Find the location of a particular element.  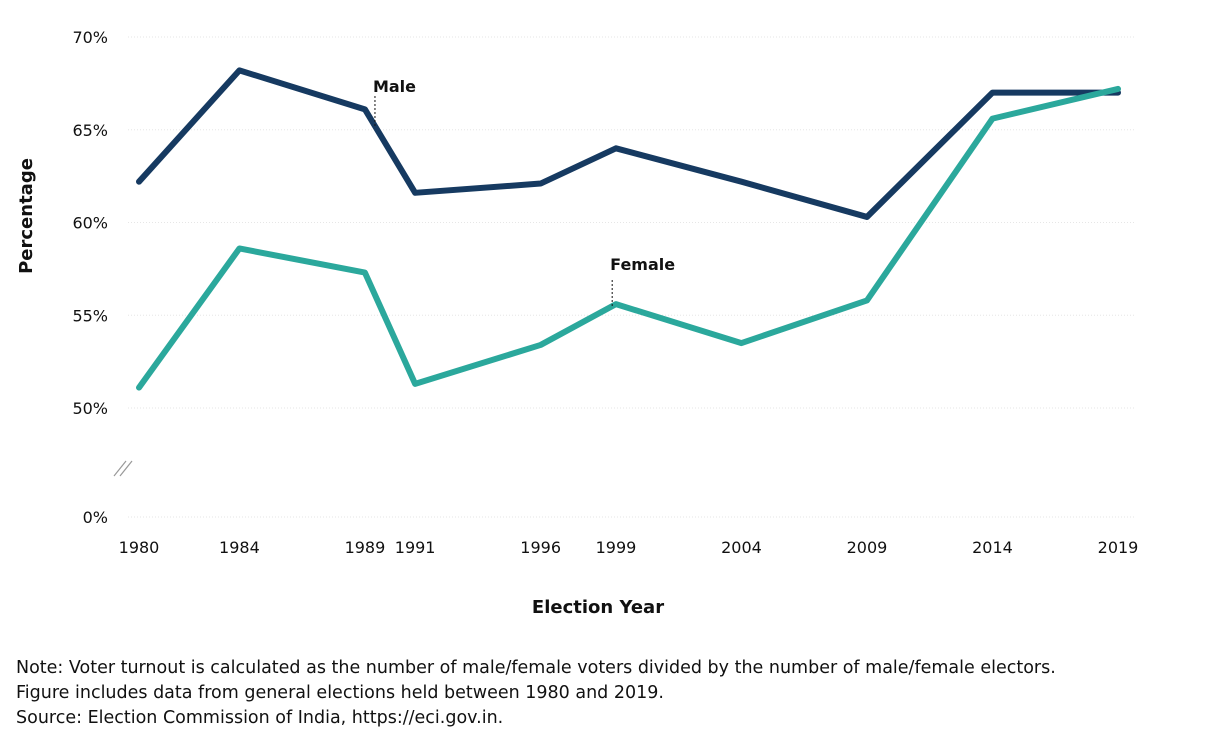

y-tick-label: 70% is located at coordinates (90, 37).